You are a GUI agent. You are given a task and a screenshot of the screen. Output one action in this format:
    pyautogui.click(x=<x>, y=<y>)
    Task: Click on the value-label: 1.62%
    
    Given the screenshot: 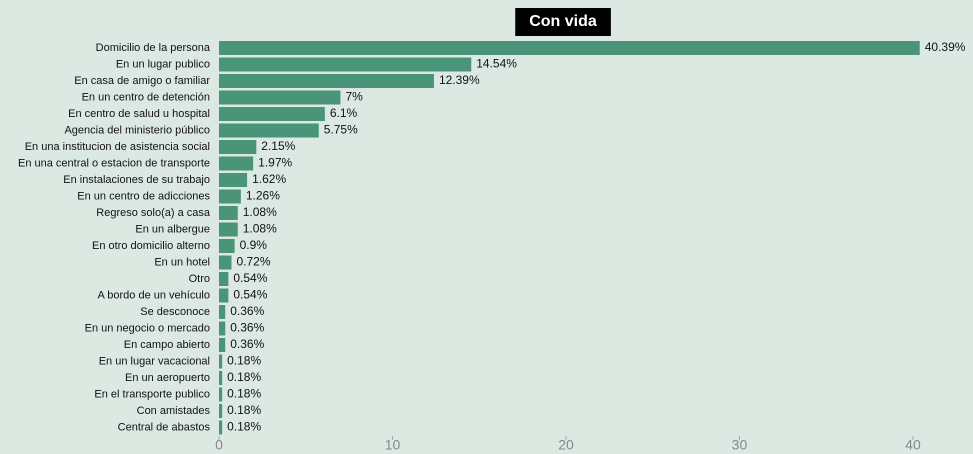 What is the action you would take?
    pyautogui.click(x=269, y=179)
    